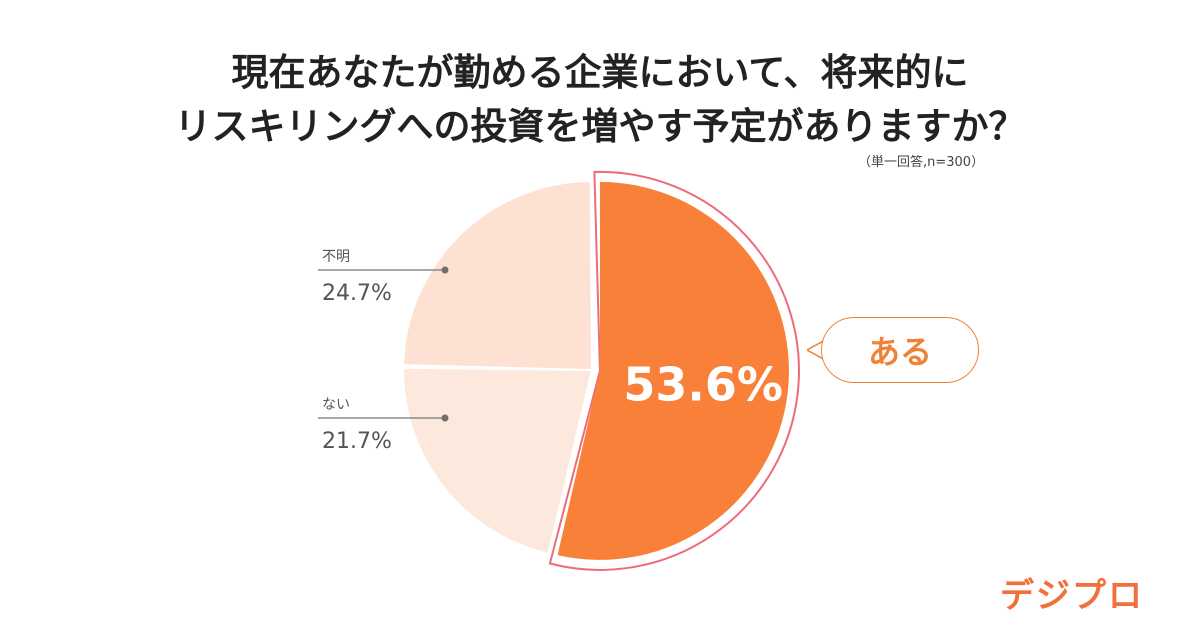 The width and height of the screenshot is (1200, 628). I want to click on slice-value-label-2: 21.7%, so click(357, 441).